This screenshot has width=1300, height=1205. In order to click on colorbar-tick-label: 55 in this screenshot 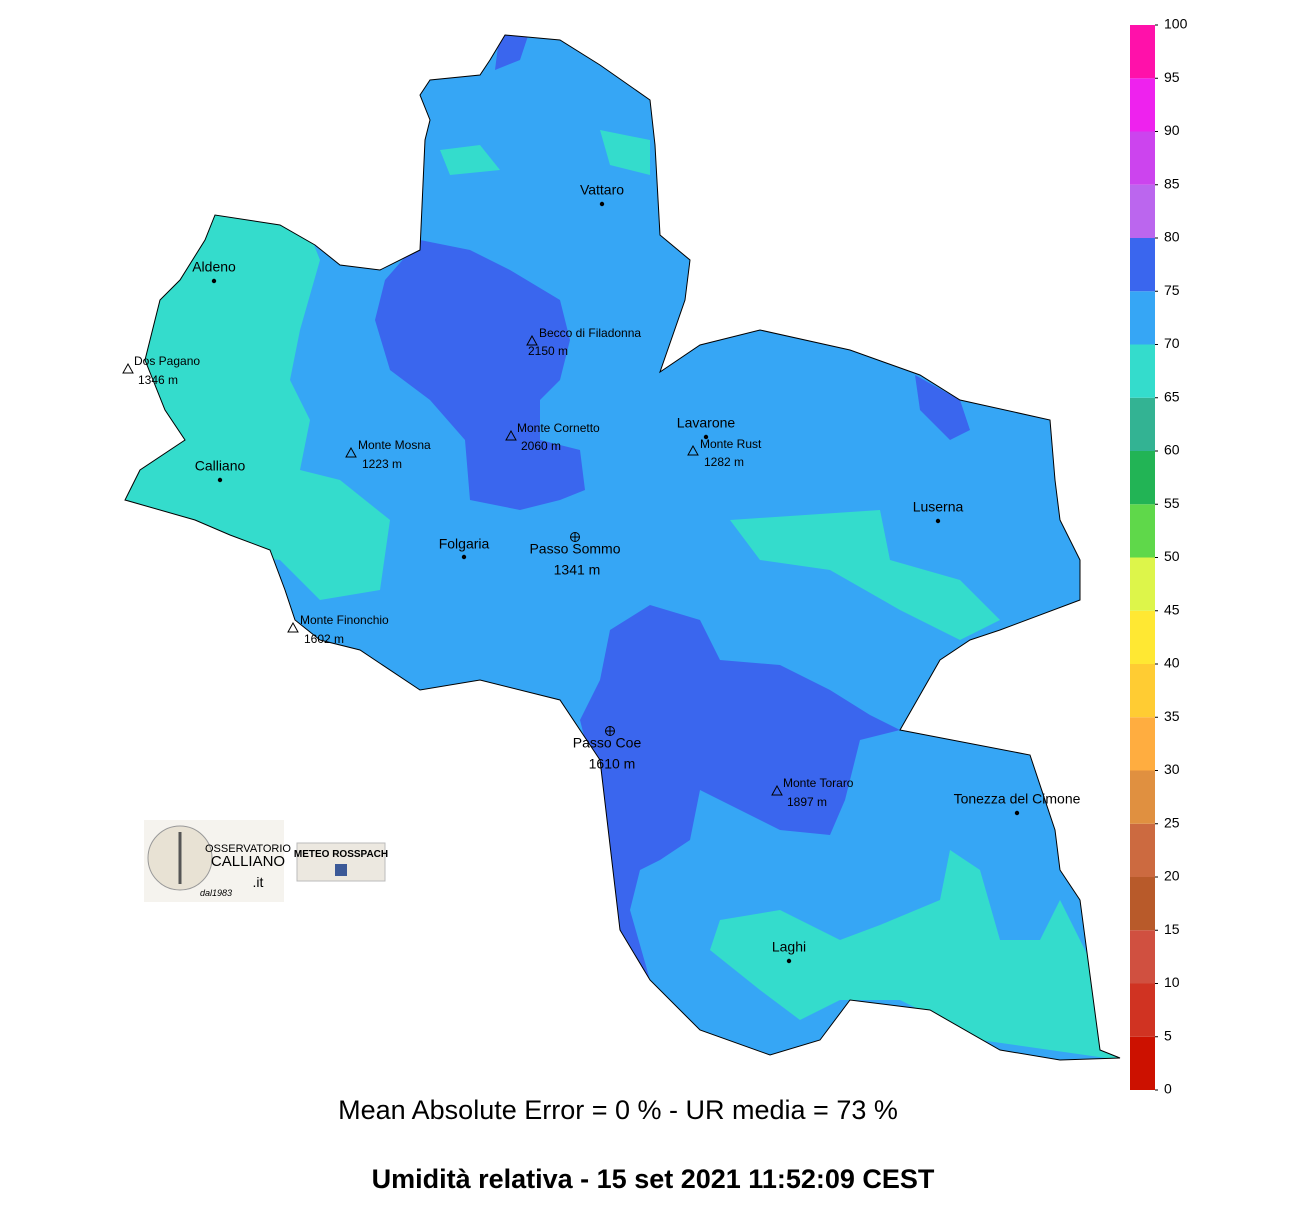, I will do `click(1172, 503)`.